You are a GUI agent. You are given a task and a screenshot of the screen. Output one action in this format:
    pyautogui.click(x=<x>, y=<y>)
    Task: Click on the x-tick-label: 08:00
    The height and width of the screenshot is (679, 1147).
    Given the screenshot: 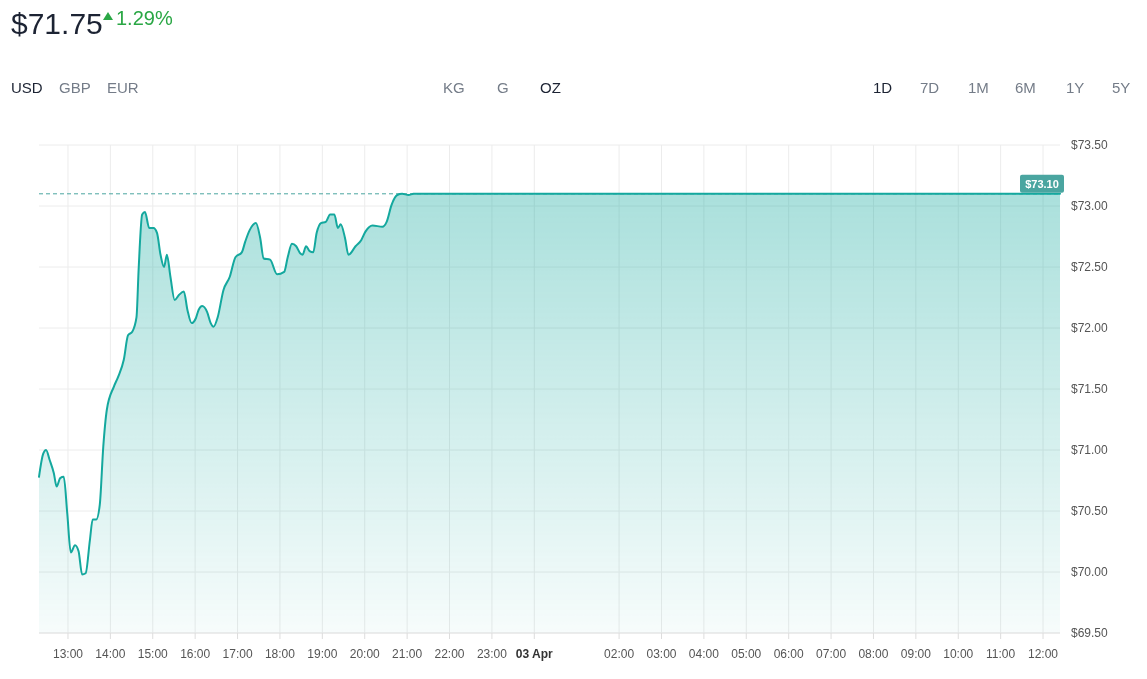 What is the action you would take?
    pyautogui.click(x=873, y=654)
    